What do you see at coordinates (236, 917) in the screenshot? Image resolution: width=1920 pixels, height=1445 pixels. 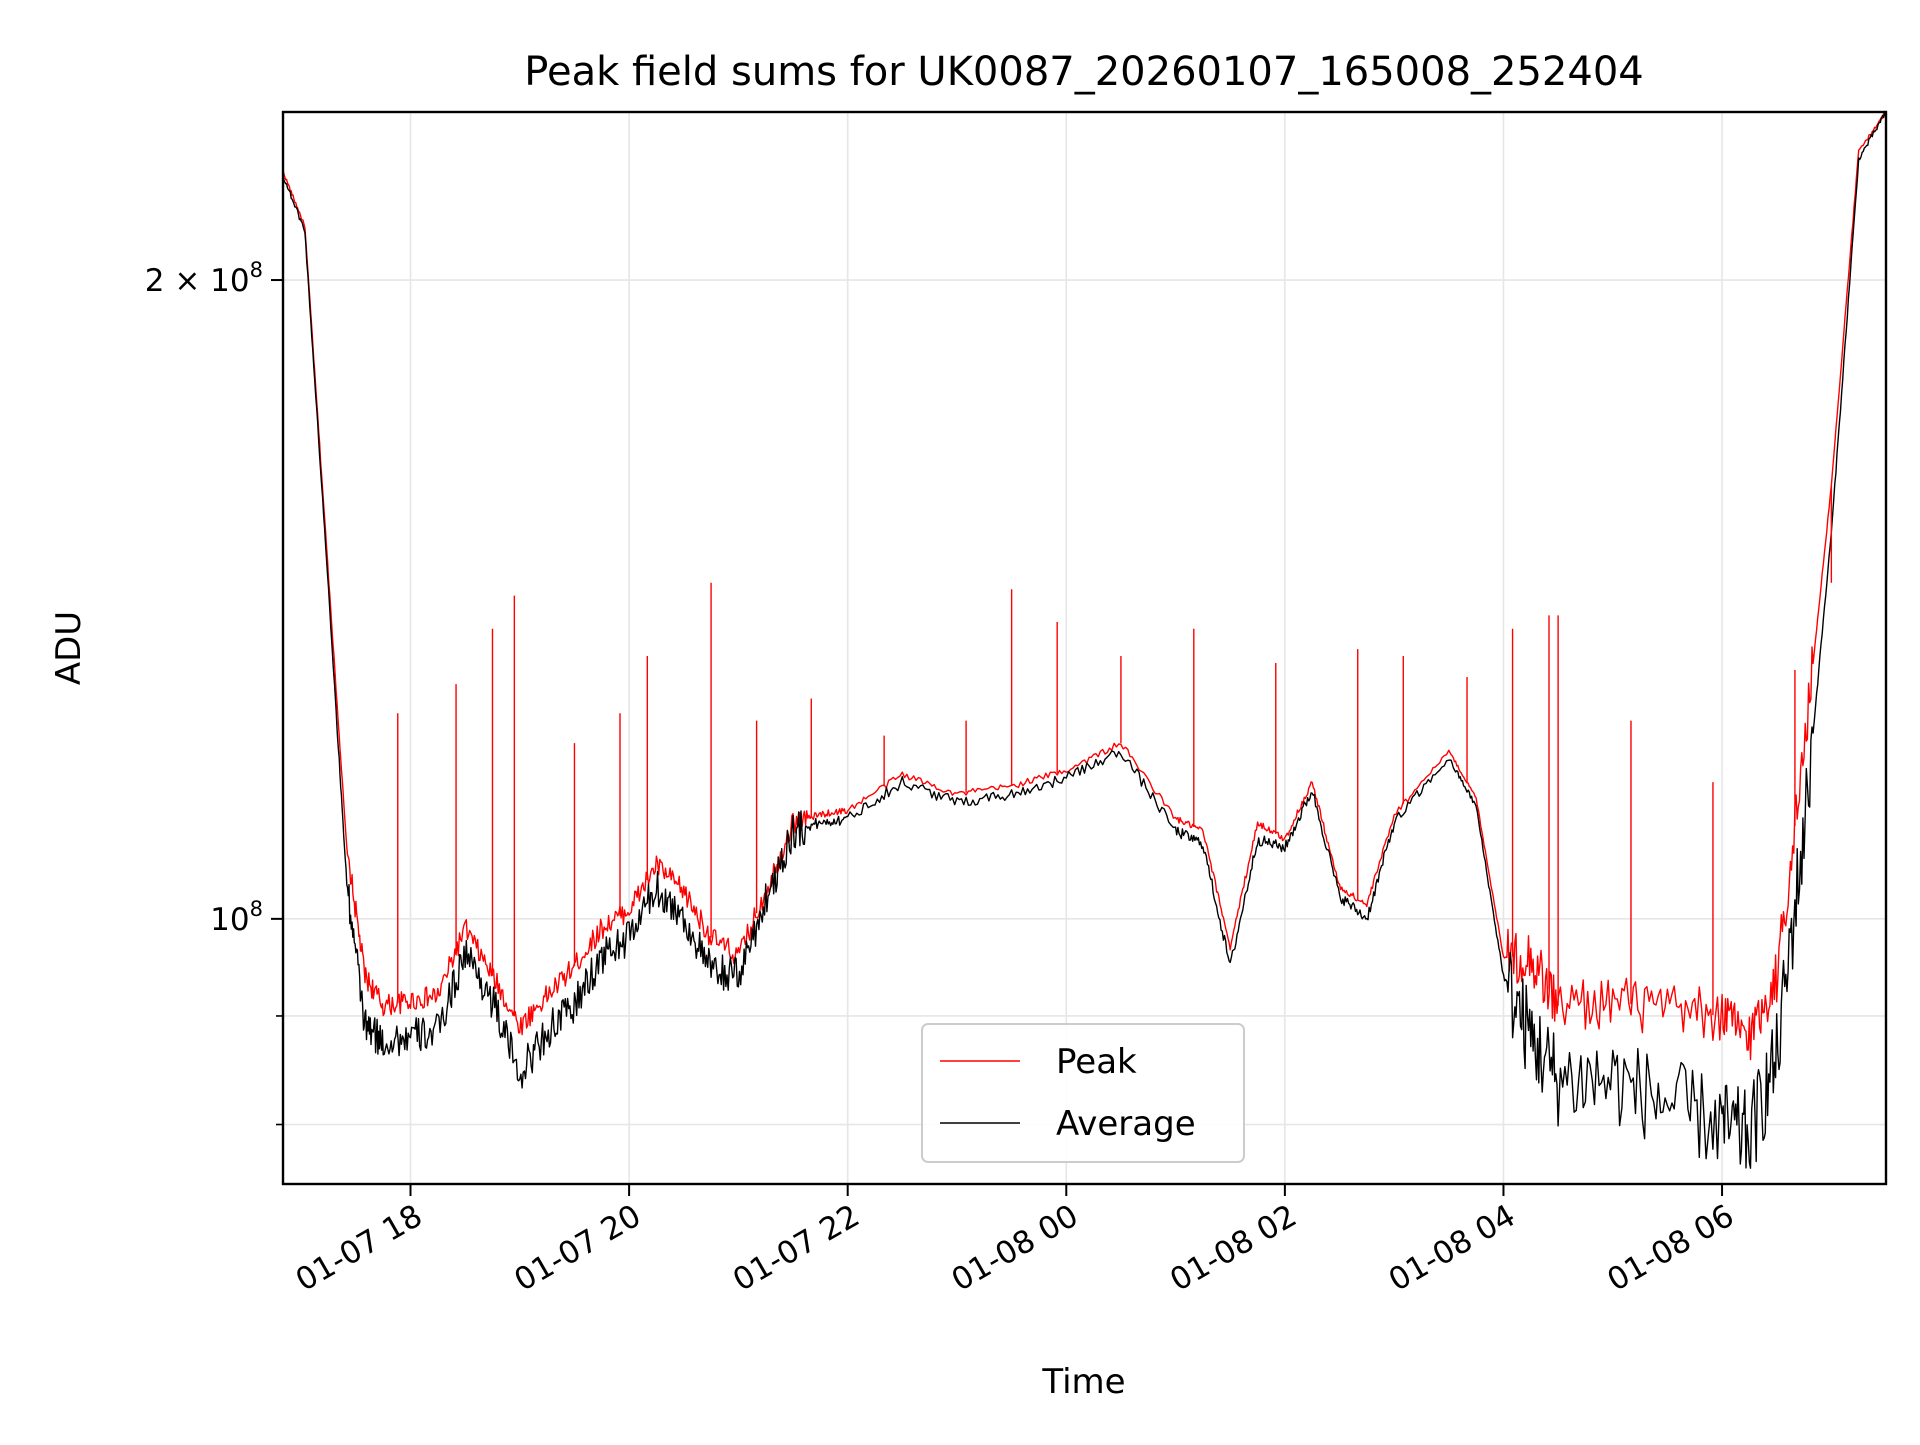 I see `y-tick-label: 108` at bounding box center [236, 917].